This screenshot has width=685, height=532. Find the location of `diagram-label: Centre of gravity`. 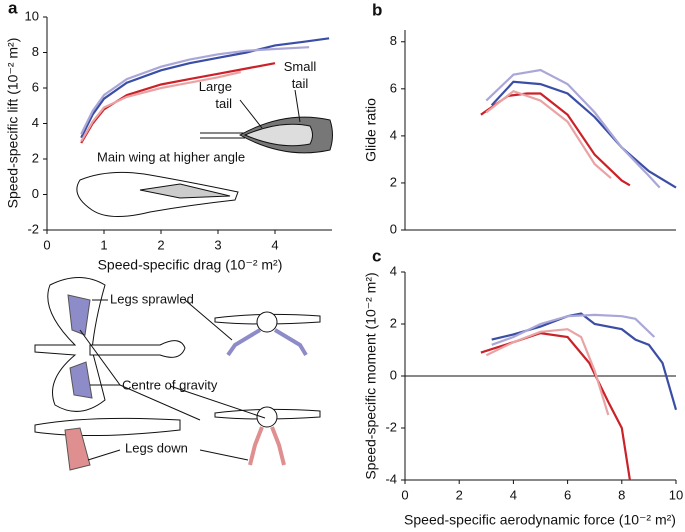

diagram-label: Centre of gravity is located at coordinates (170, 384).